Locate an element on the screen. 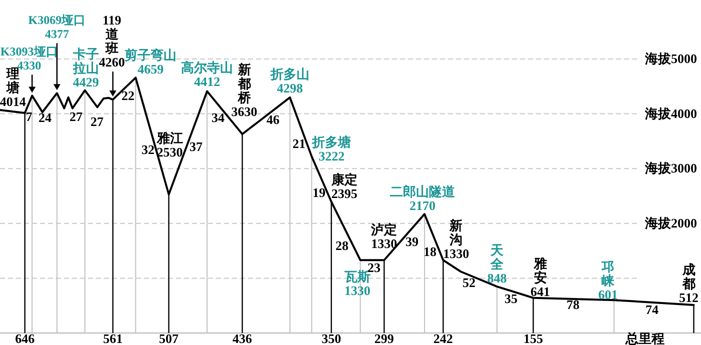 The height and width of the screenshot is (345, 701). x-tick-label: 561 is located at coordinates (113, 338).